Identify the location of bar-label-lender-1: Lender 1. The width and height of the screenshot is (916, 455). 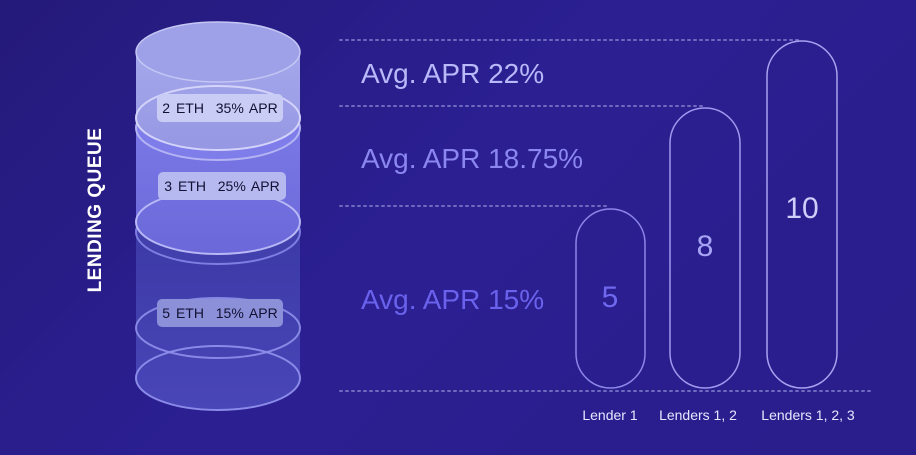
(610, 415).